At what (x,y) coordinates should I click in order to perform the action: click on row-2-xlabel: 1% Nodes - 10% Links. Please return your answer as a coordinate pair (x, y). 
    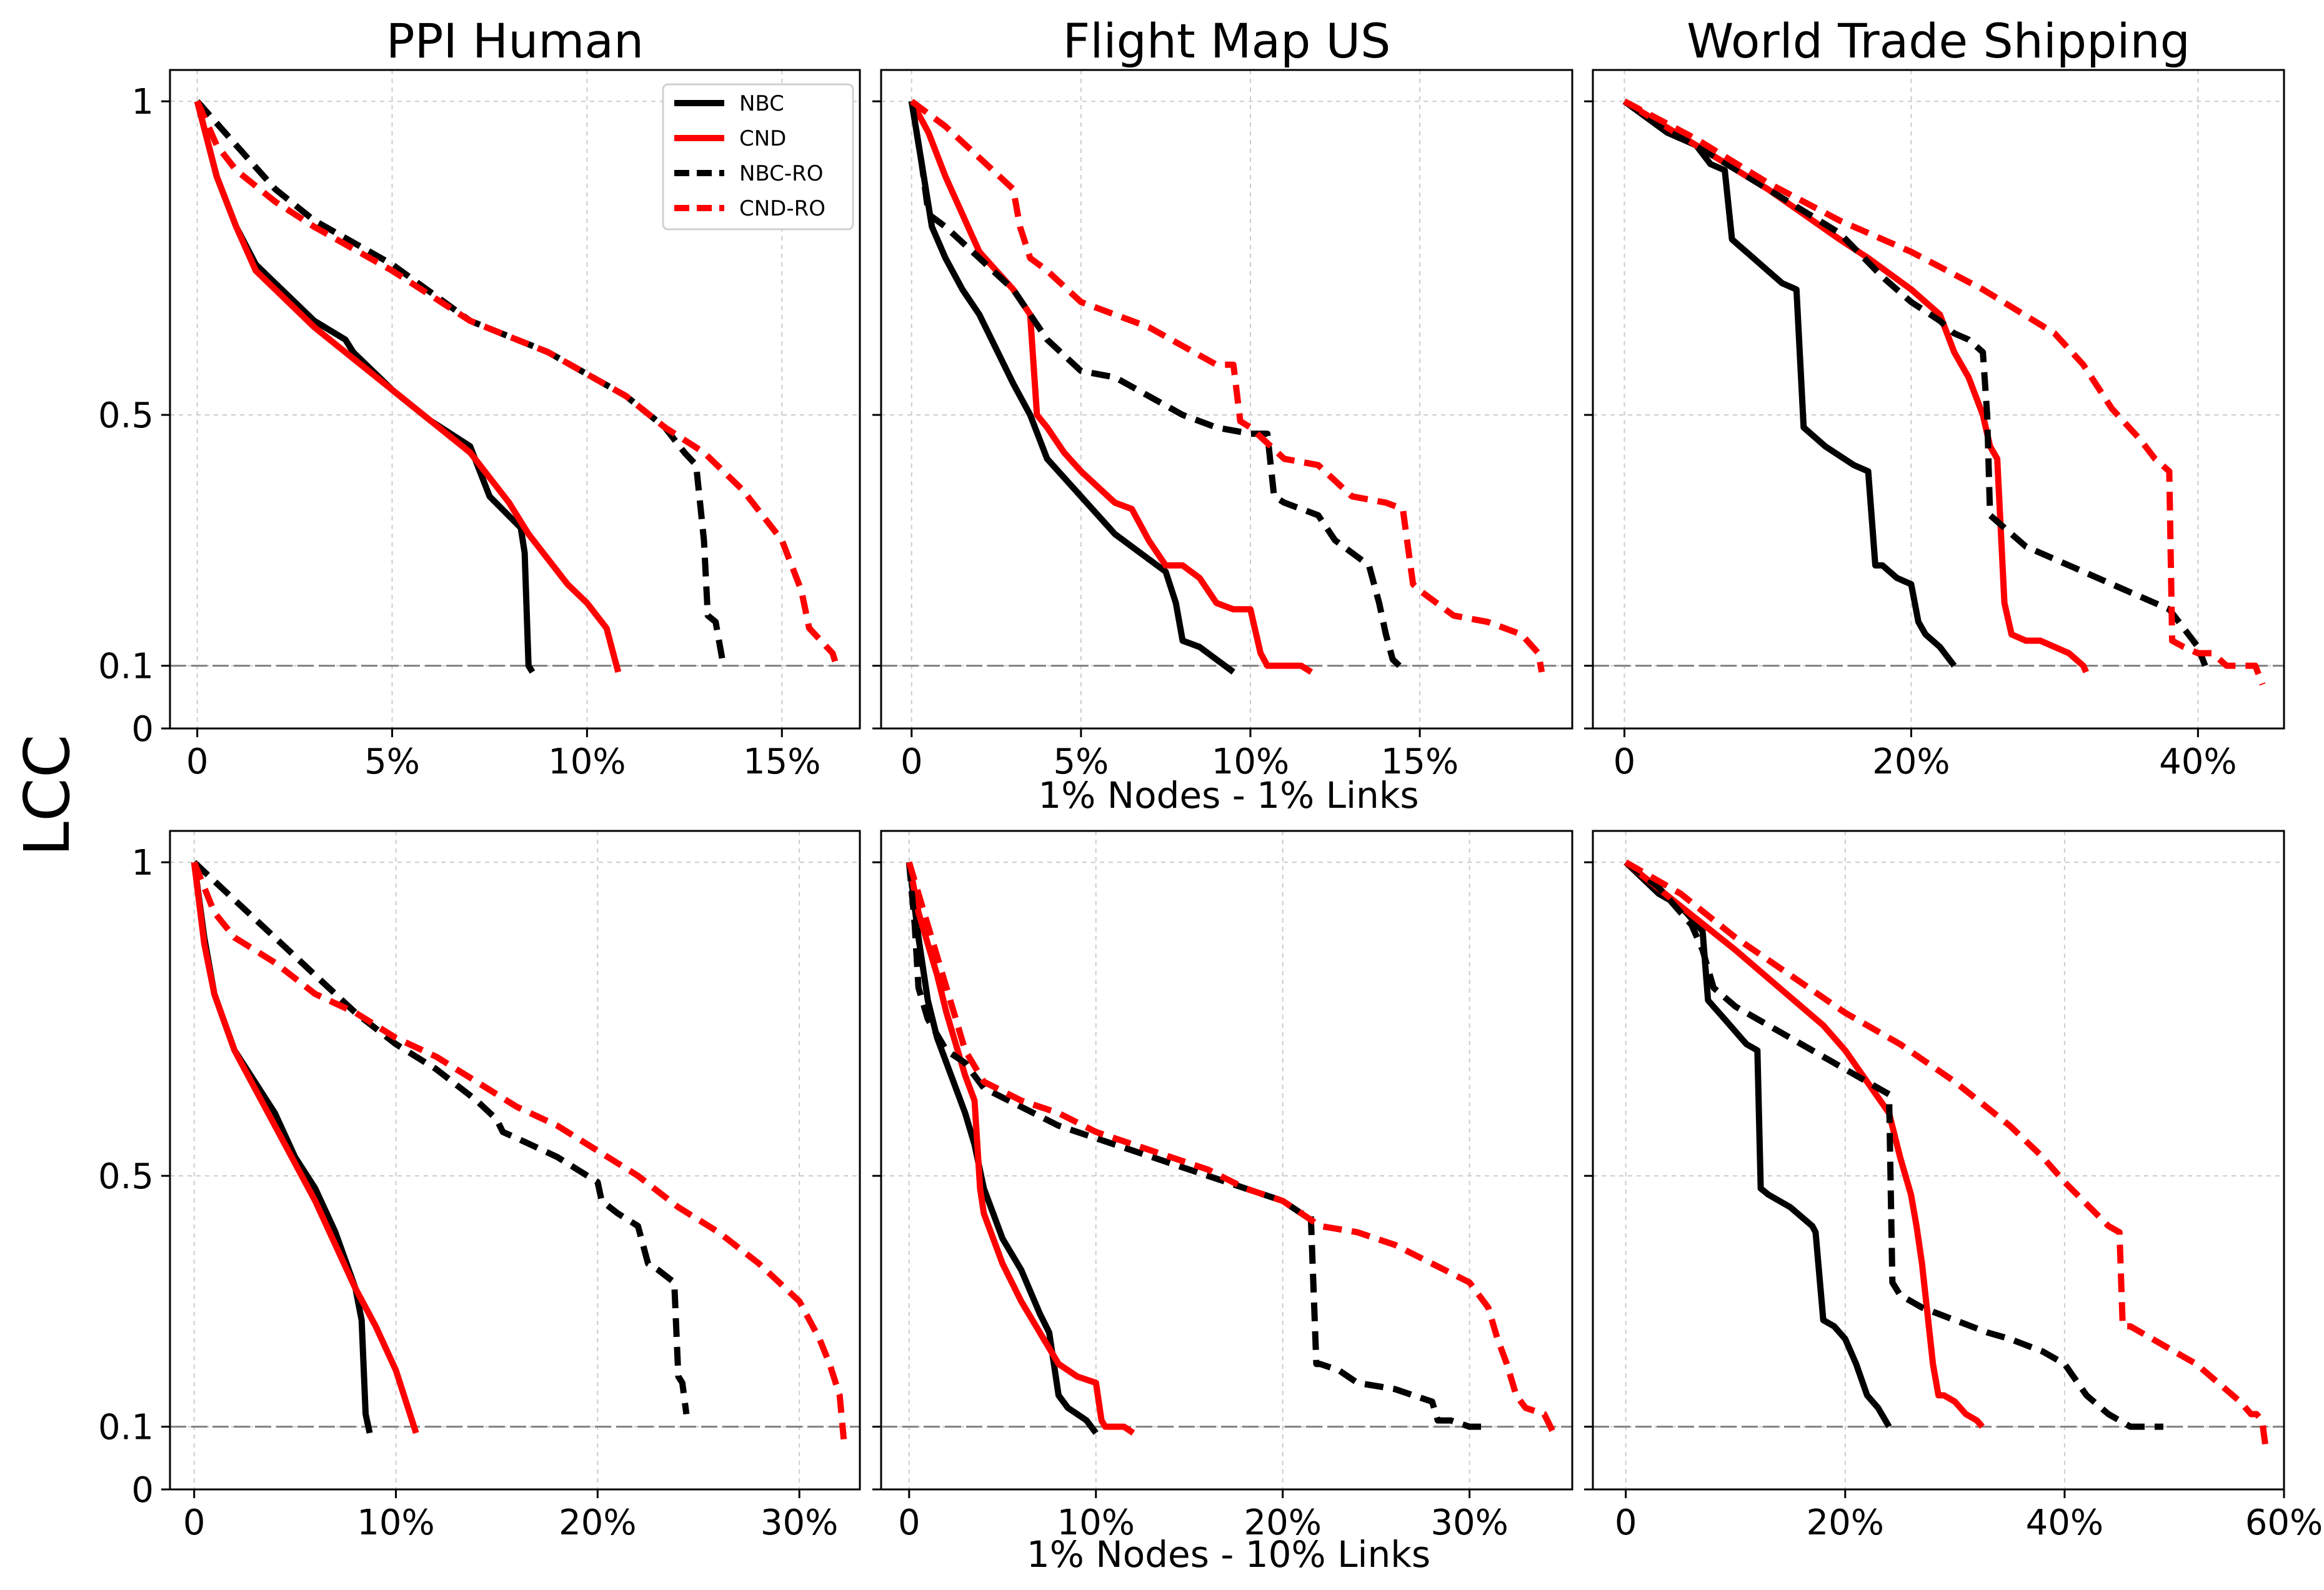
    Looking at the image, I should click on (1228, 1554).